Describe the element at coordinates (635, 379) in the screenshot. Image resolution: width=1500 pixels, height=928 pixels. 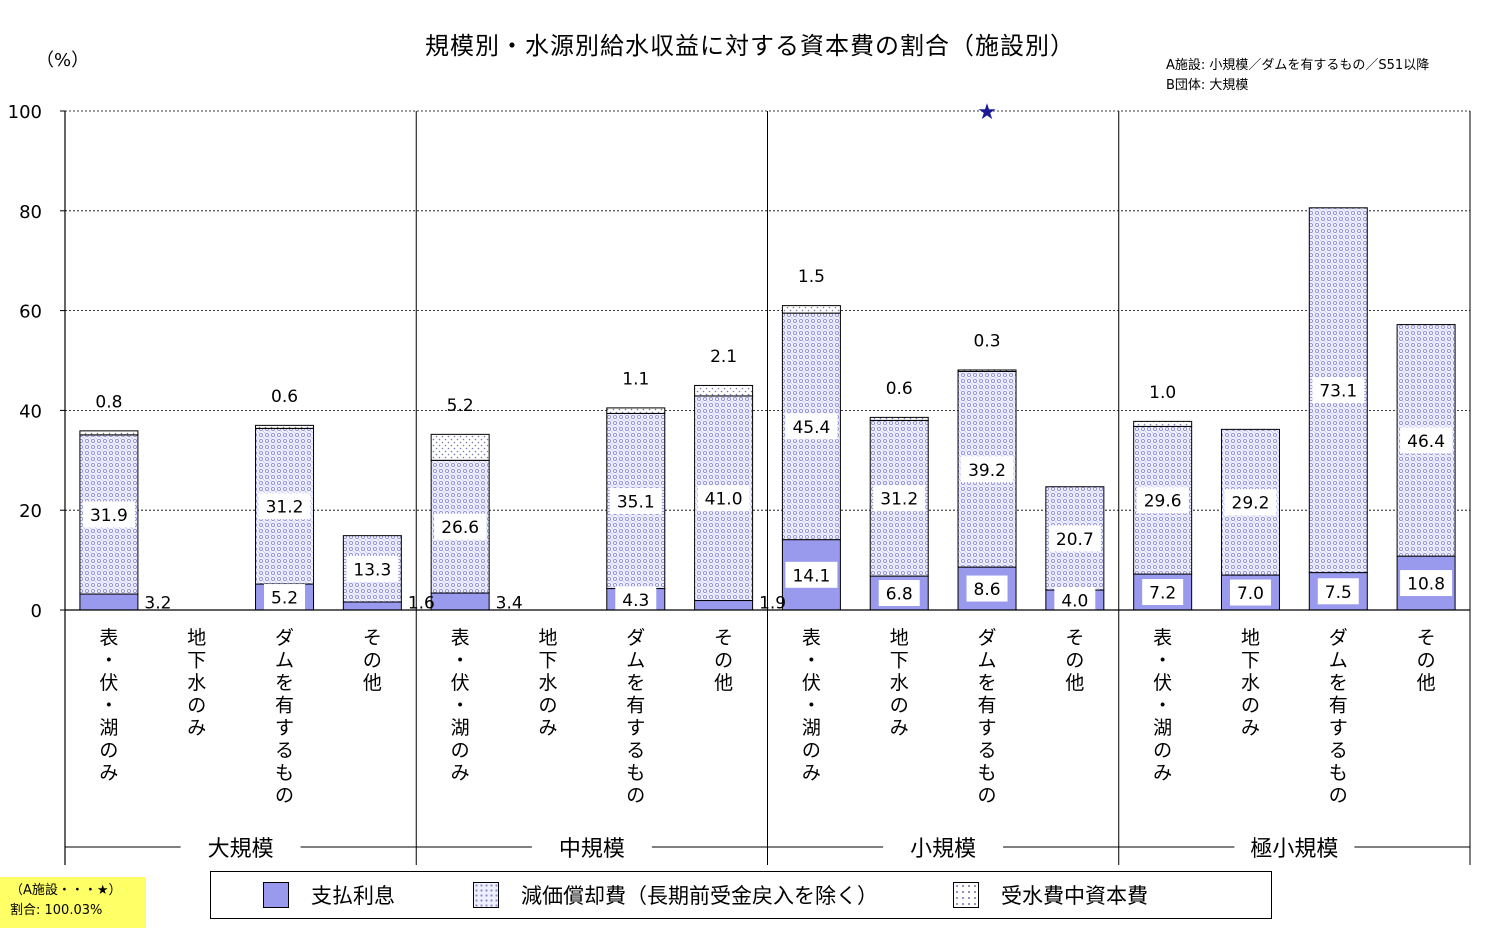
I see `data-label-received: 1.1` at that location.